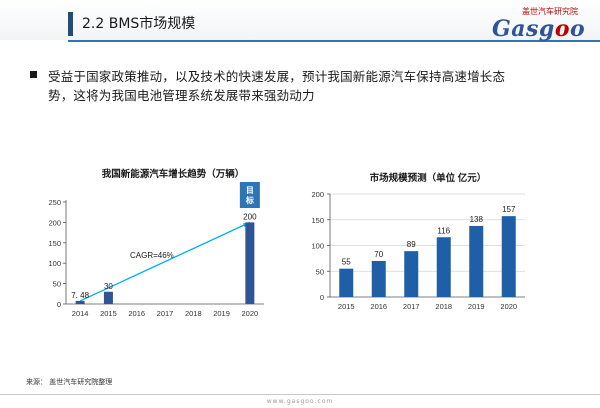  I want to click on bar-2017, so click(411, 274).